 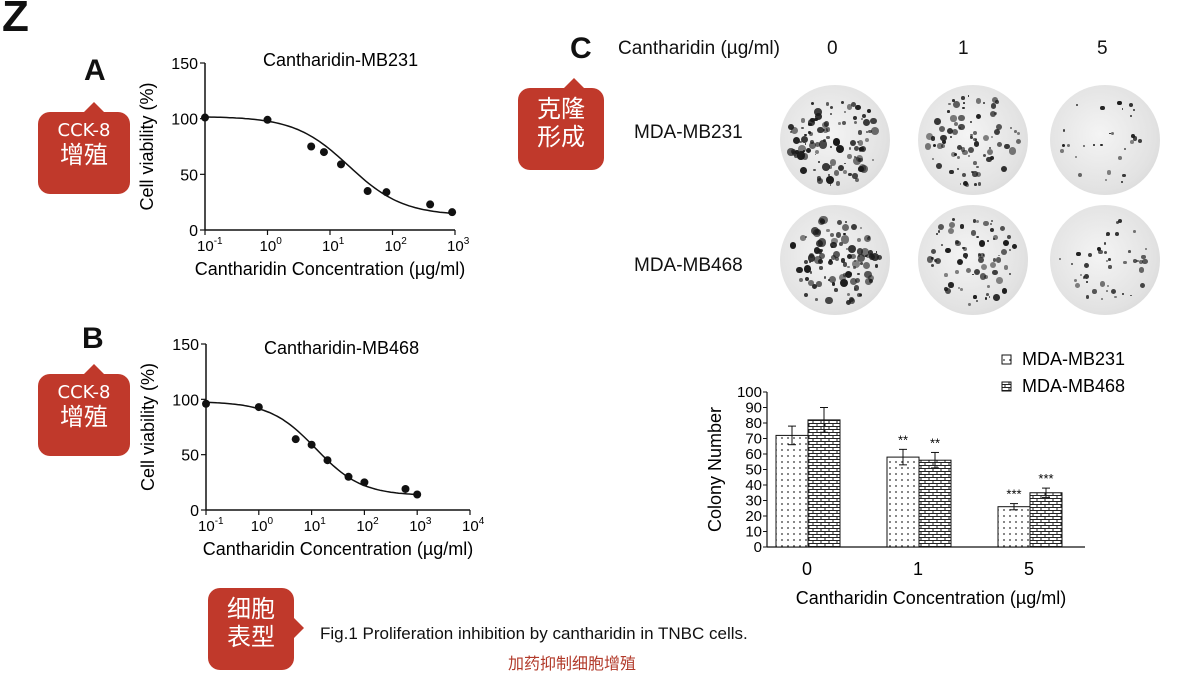 What do you see at coordinates (835, 140) in the screenshot?
I see `colony-dish` at bounding box center [835, 140].